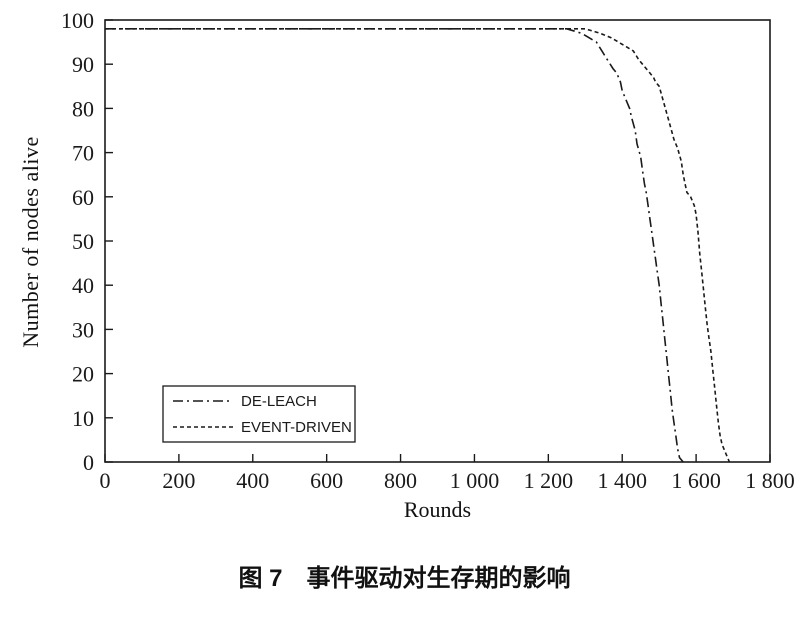 This screenshot has width=809, height=618. Describe the element at coordinates (83, 64) in the screenshot. I see `y-tick-label: 90` at that location.